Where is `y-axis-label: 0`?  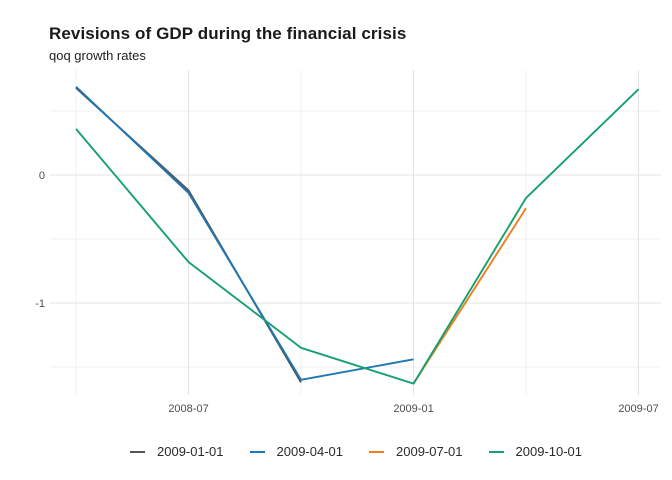 y-axis-label: 0 is located at coordinates (42, 176).